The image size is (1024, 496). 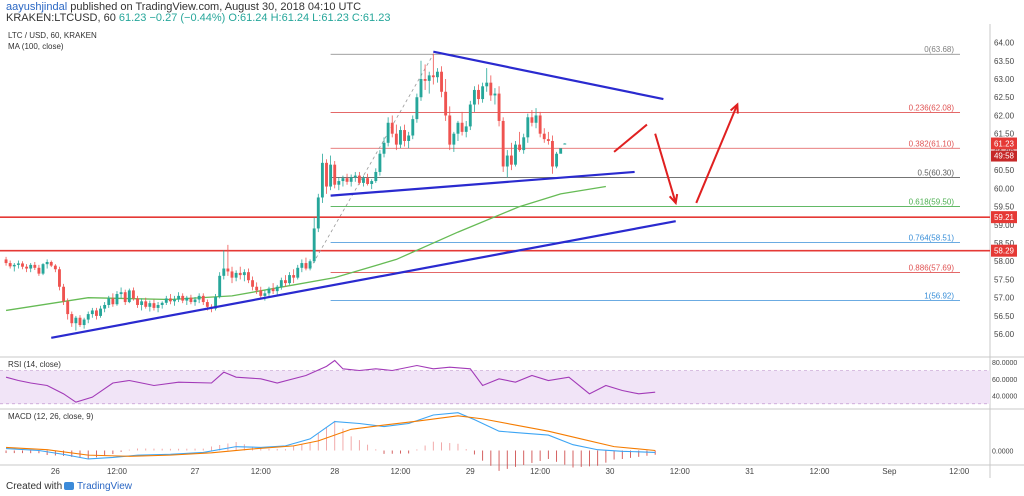 I want to click on last-price-badge, so click(x=1004, y=143).